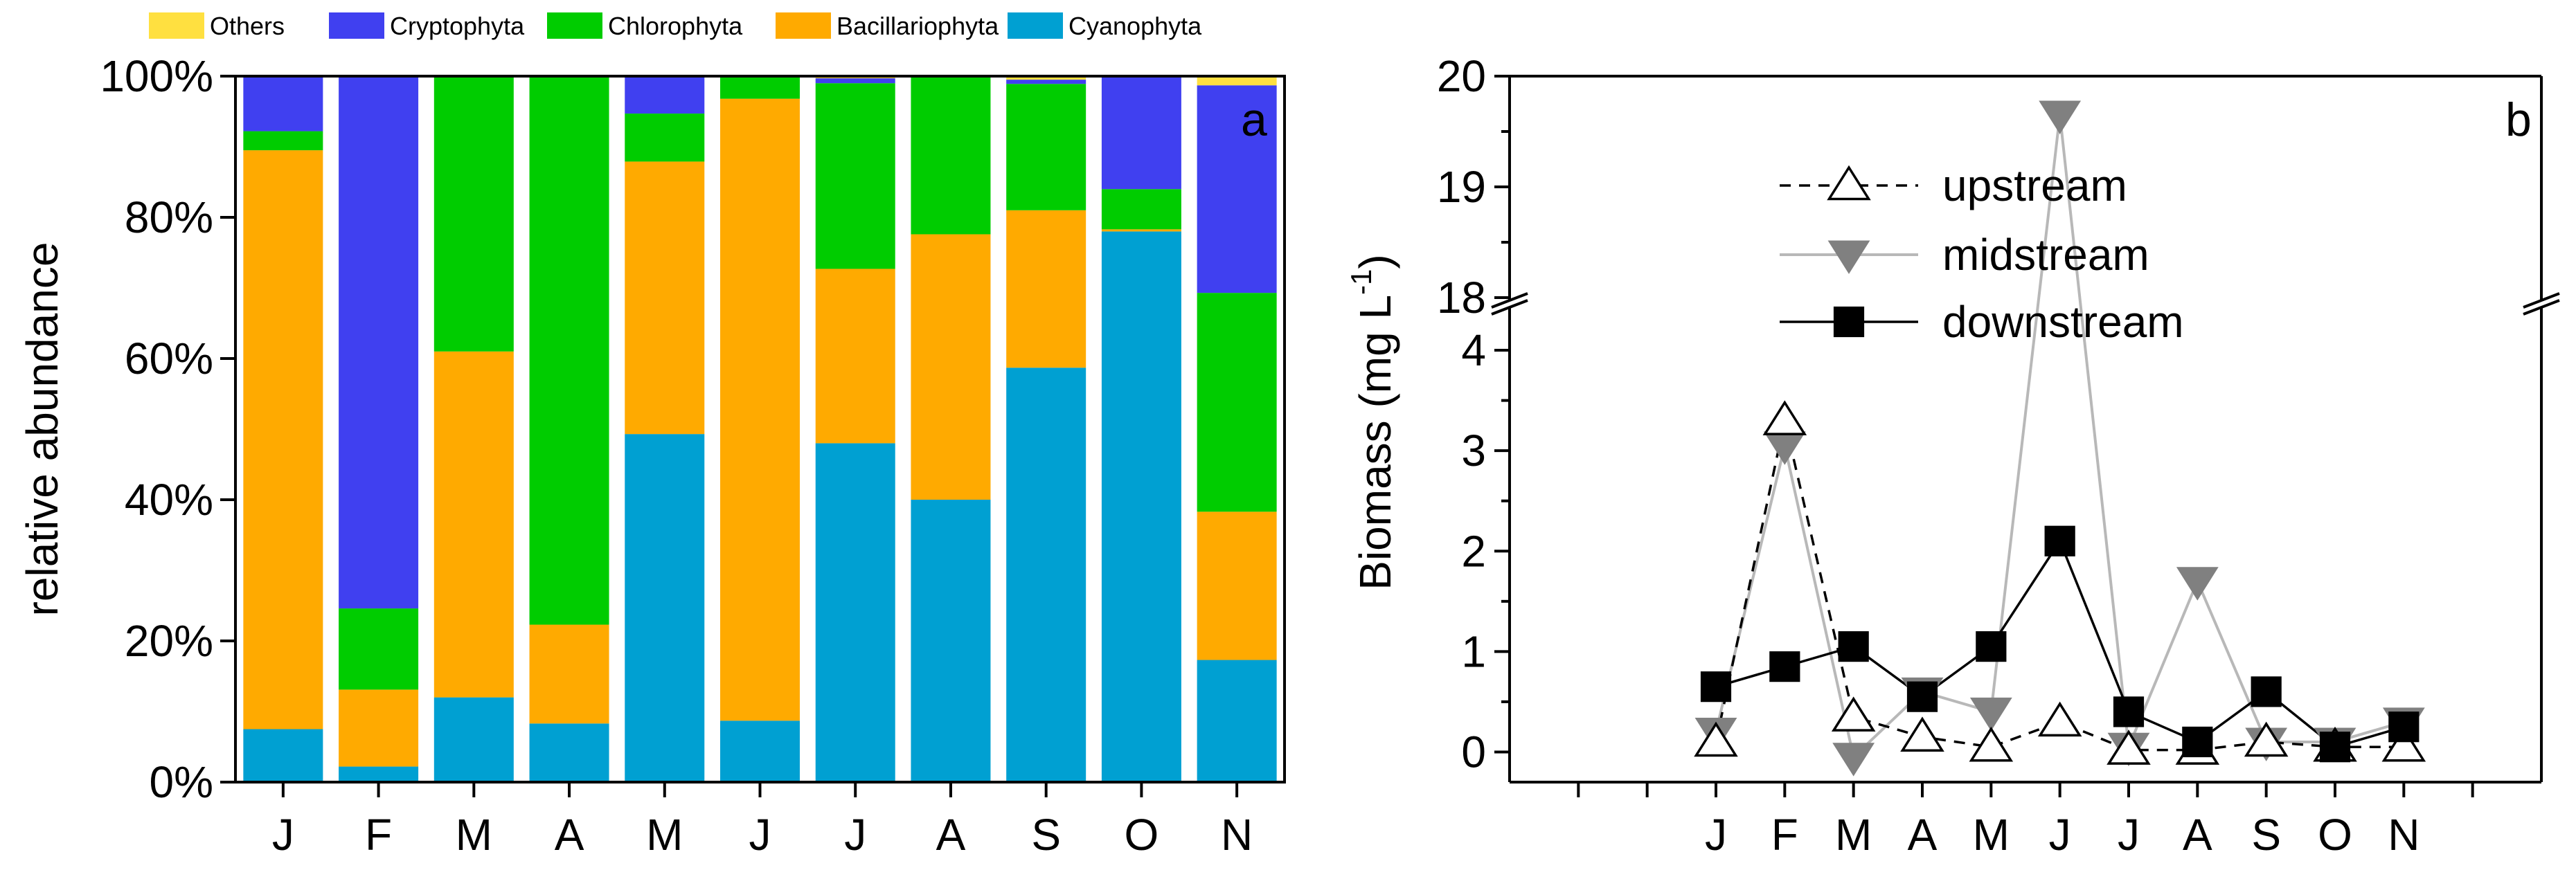 This screenshot has width=2576, height=888. Describe the element at coordinates (1509, 300) in the screenshot. I see `axis-break-mark-0-a` at that location.